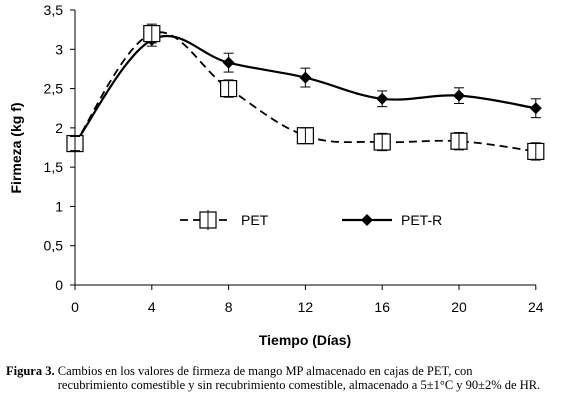 The width and height of the screenshot is (580, 418). What do you see at coordinates (459, 307) in the screenshot?
I see `x-tick-label: 20` at bounding box center [459, 307].